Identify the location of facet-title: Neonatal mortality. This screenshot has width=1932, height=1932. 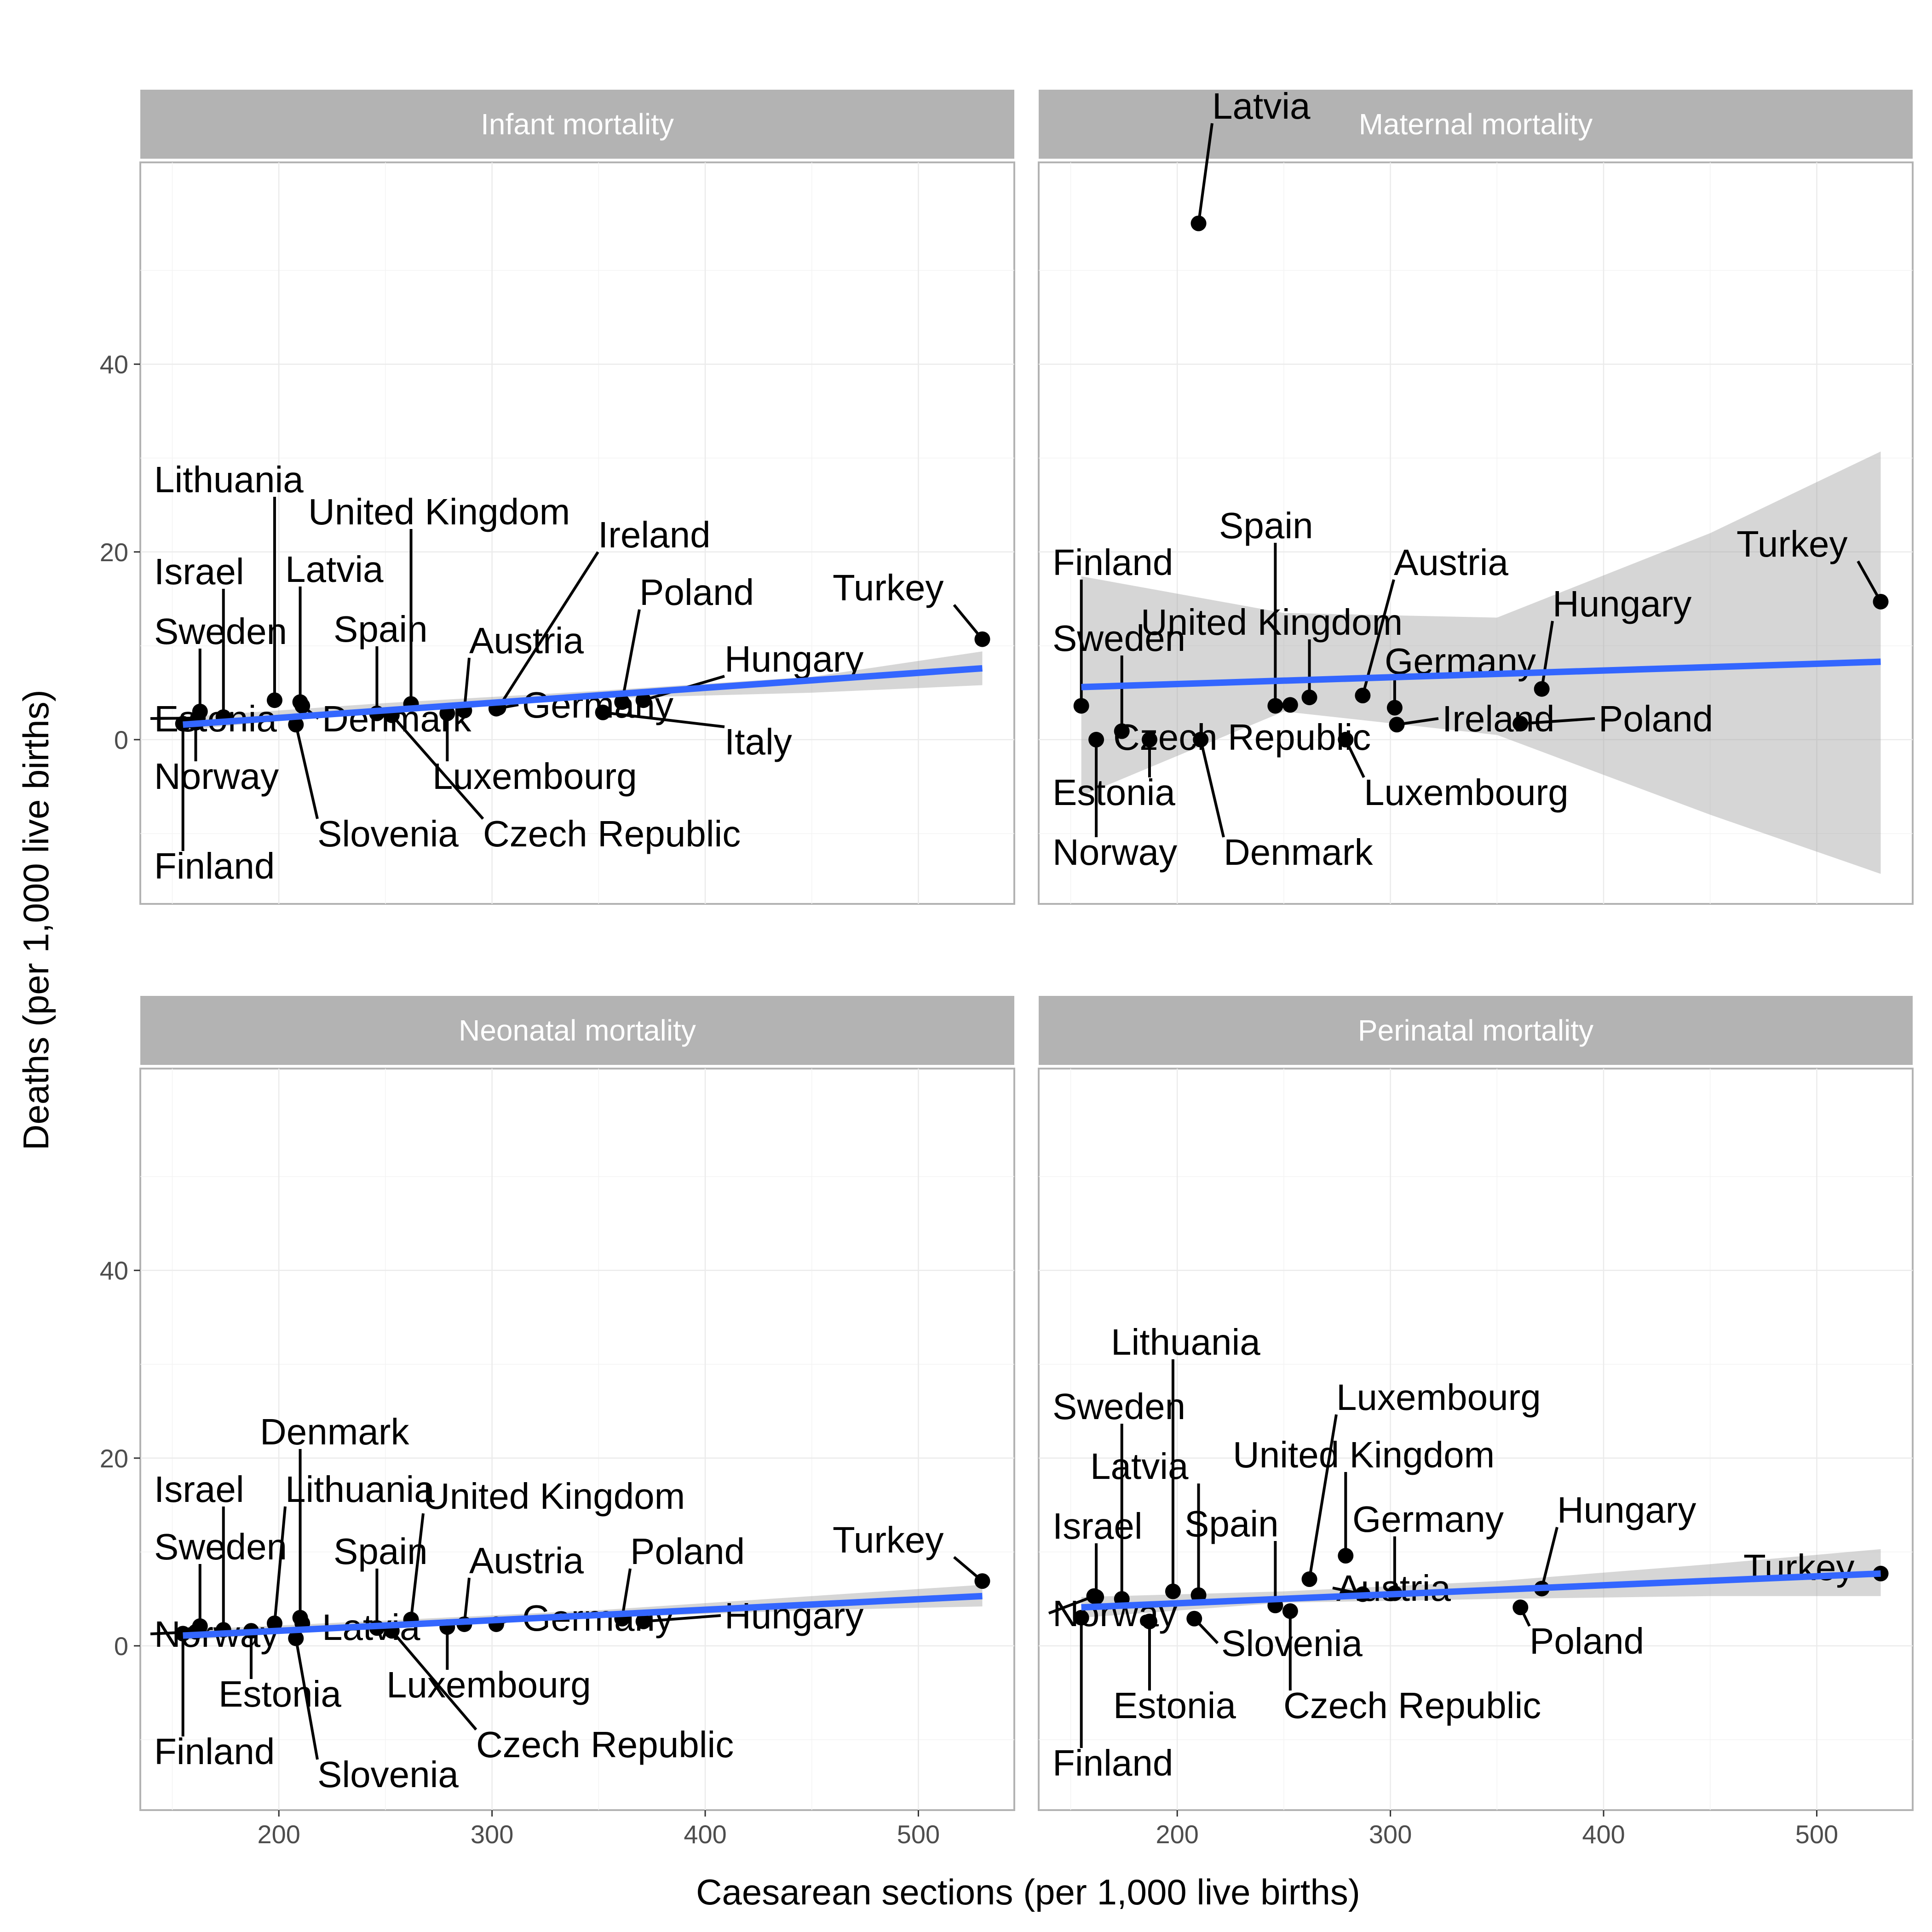
(577, 1030).